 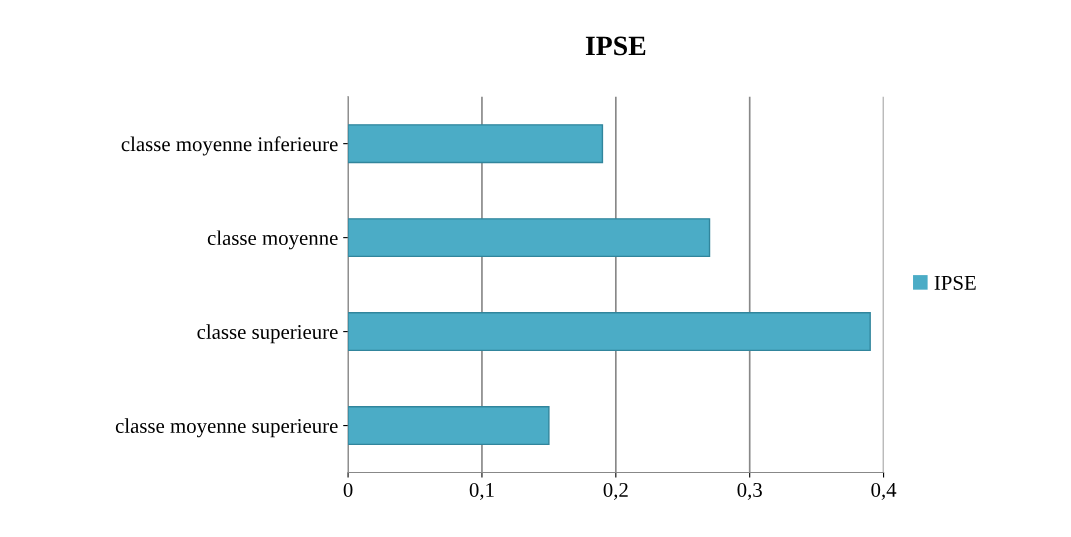 I want to click on x-tick-label: 0,2, so click(x=615, y=491).